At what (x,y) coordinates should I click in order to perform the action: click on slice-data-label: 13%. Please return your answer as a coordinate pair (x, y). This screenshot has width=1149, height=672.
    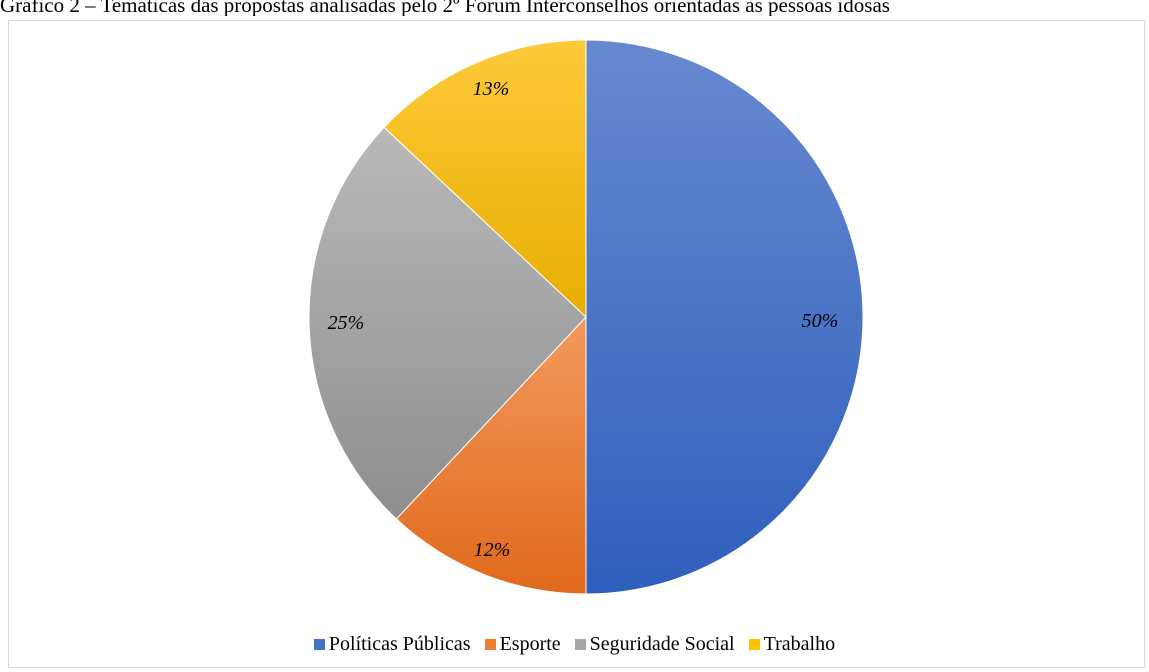
    Looking at the image, I should click on (491, 89).